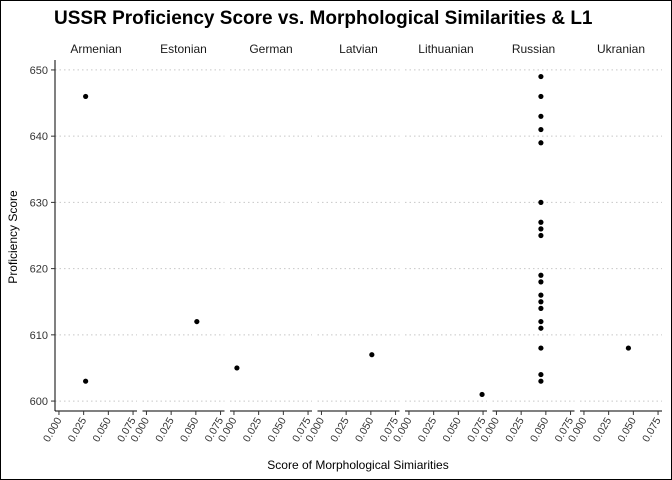  Describe the element at coordinates (39, 203) in the screenshot. I see `y-tick-label: 630` at that location.